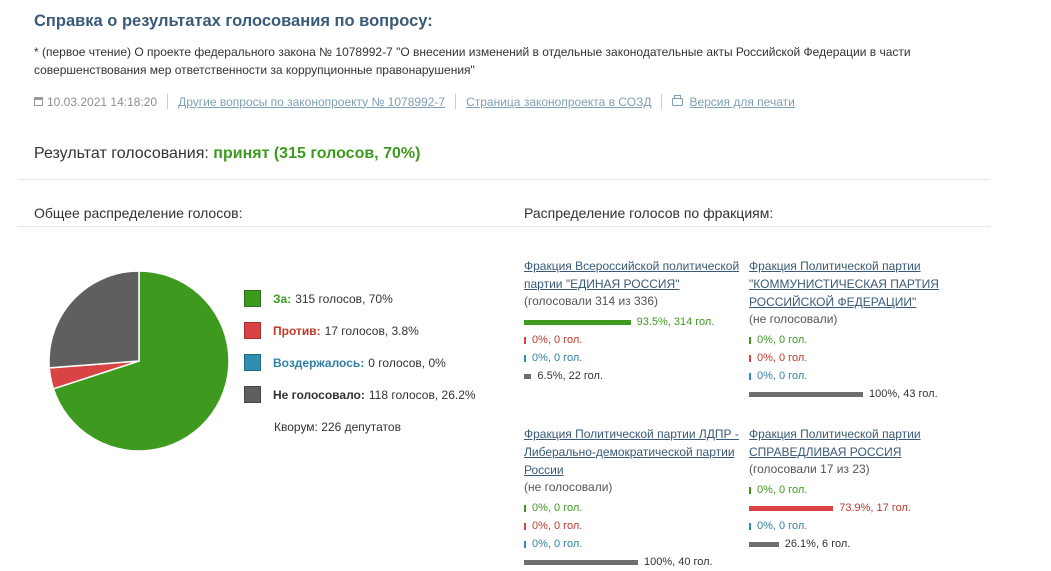  What do you see at coordinates (678, 100) in the screenshot?
I see `printer-icon` at bounding box center [678, 100].